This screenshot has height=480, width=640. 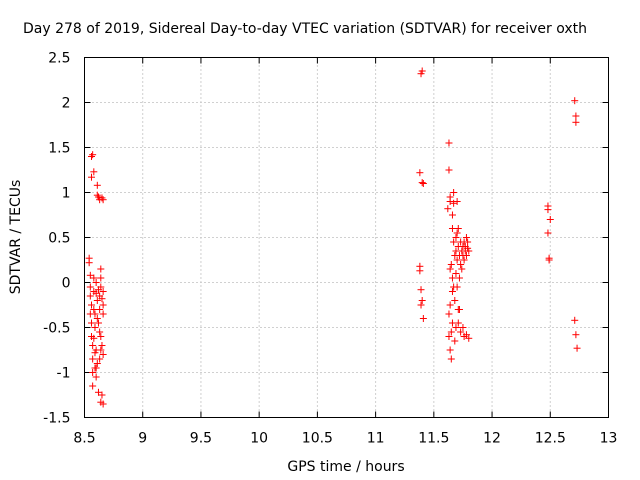 I want to click on x-tick-label: 8.5, so click(x=84, y=439).